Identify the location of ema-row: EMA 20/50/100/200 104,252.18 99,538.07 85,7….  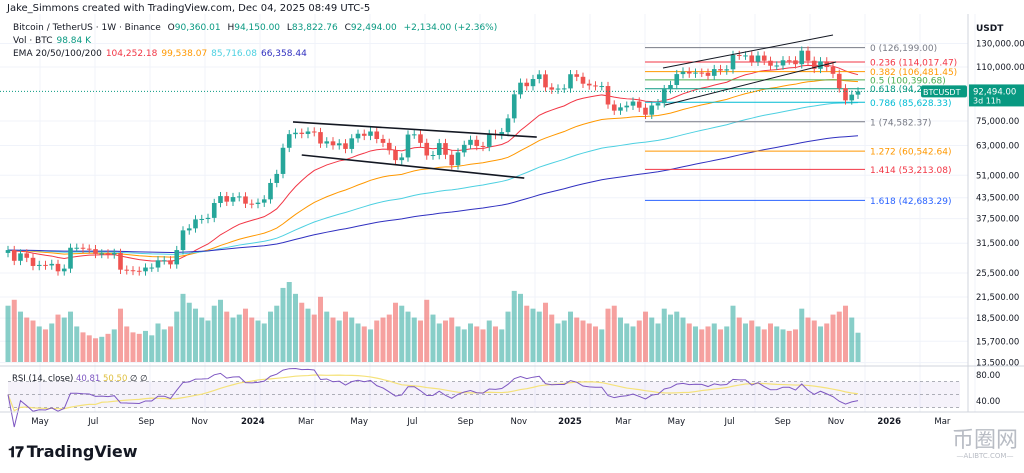
(257, 54).